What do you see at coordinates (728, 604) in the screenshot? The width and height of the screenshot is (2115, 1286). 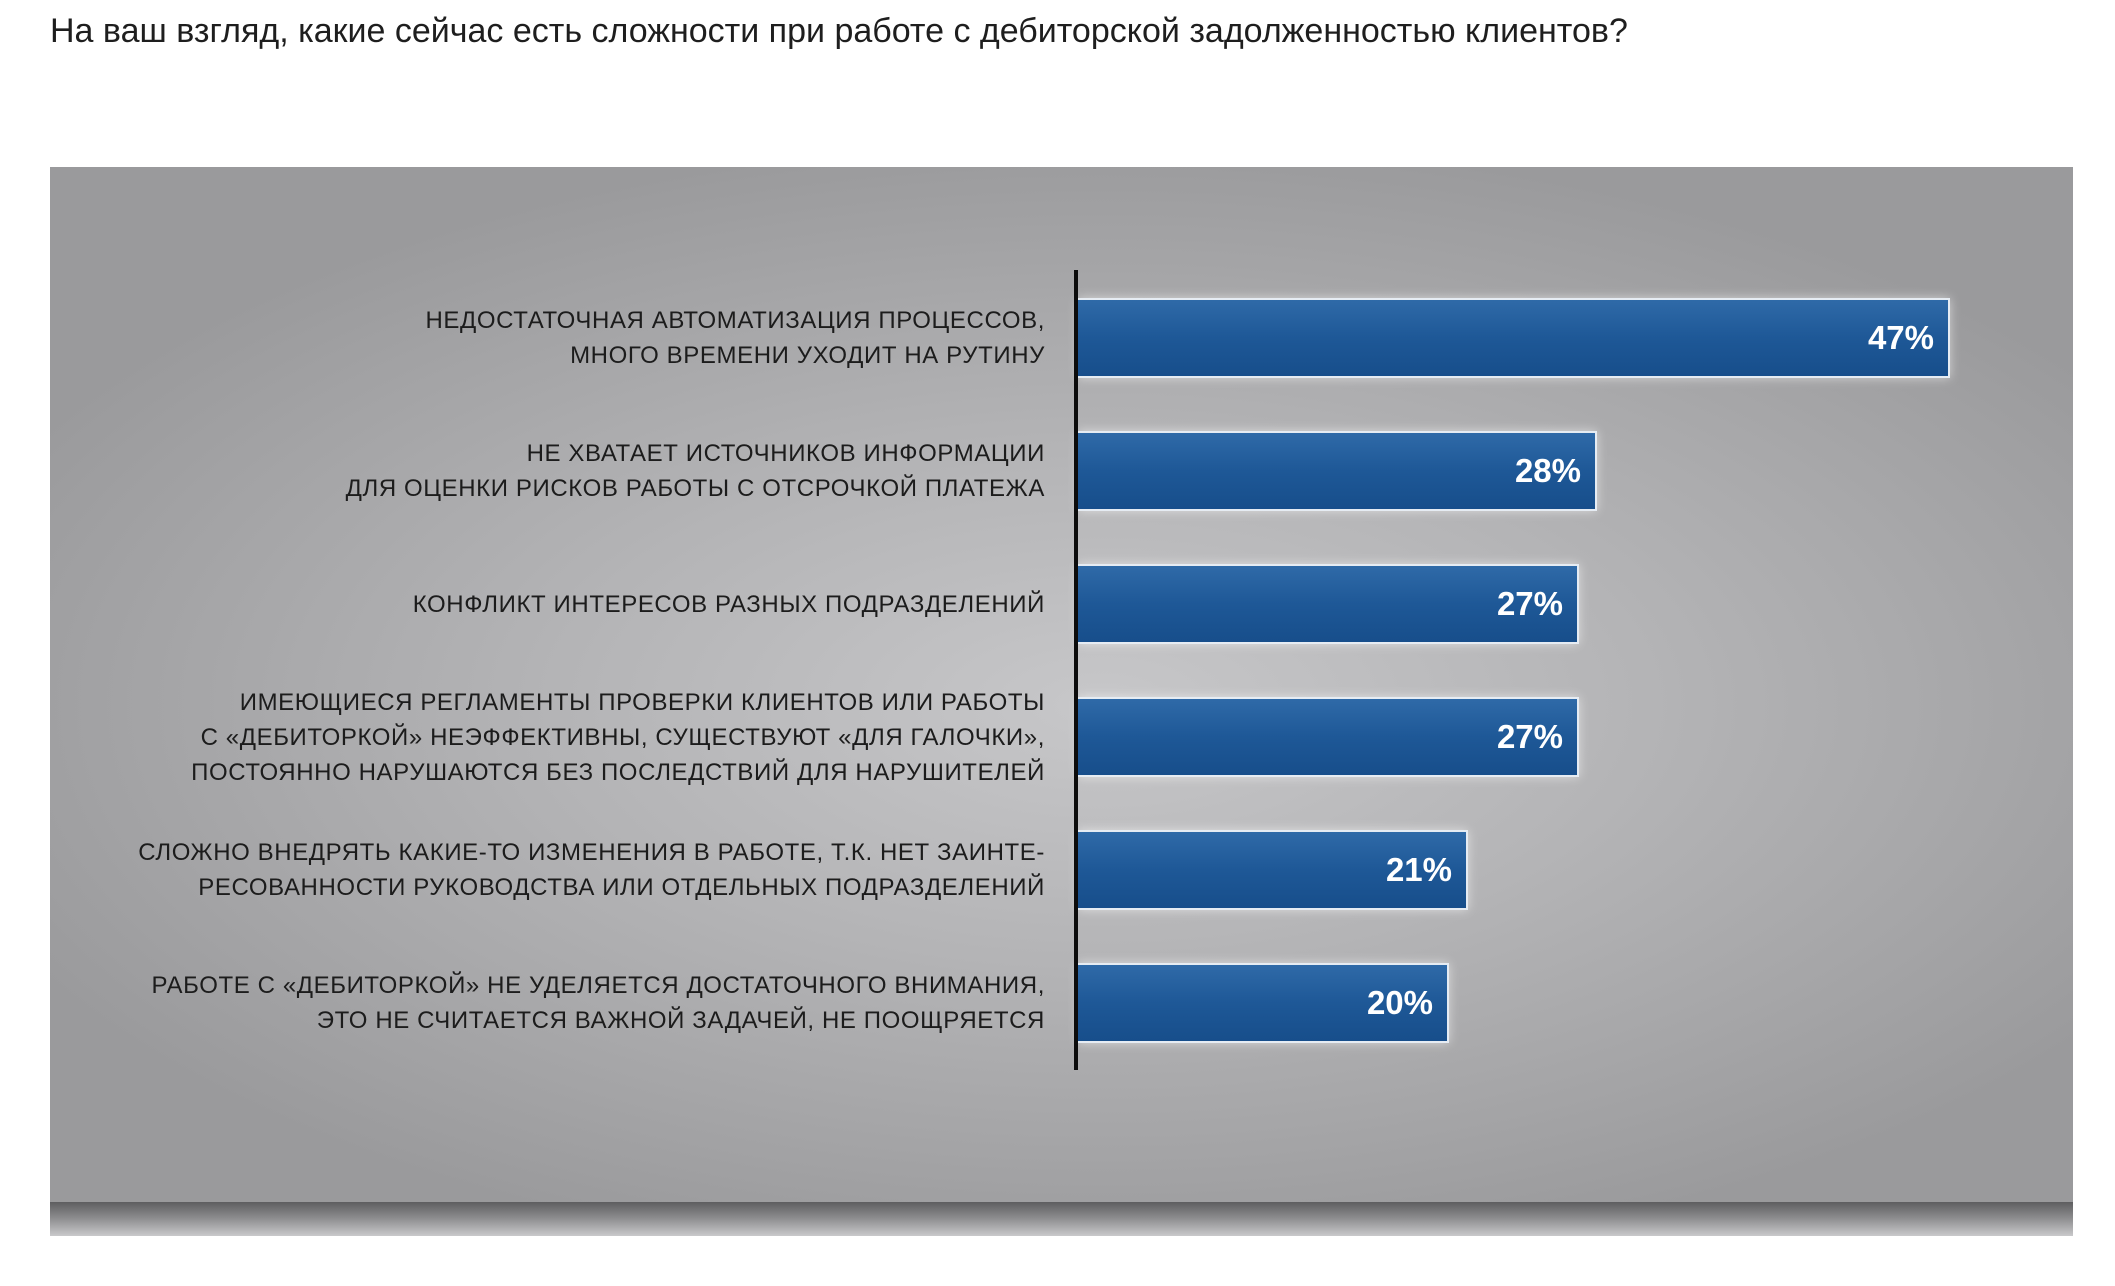 I see `category-label-line: КОНФЛИКТ ИНТЕРЕСОВ РАЗНЫХ ПОДРАЗДЕЛЕНИЙ` at bounding box center [728, 604].